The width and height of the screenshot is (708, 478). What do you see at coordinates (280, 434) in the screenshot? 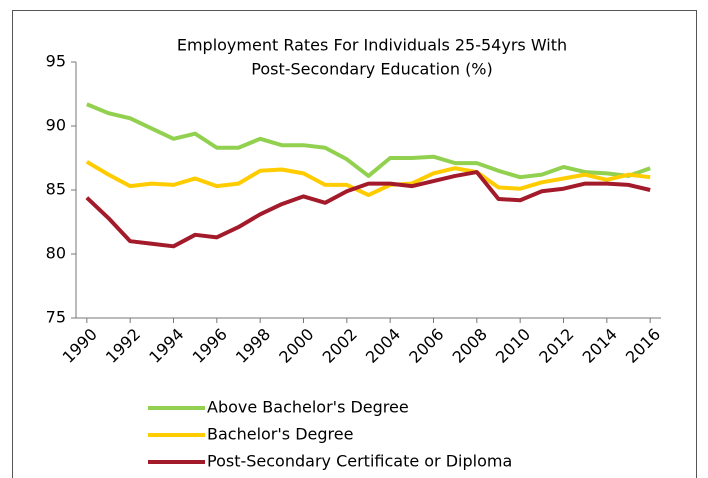
I see `legend-label: Bachelor's Degree` at bounding box center [280, 434].